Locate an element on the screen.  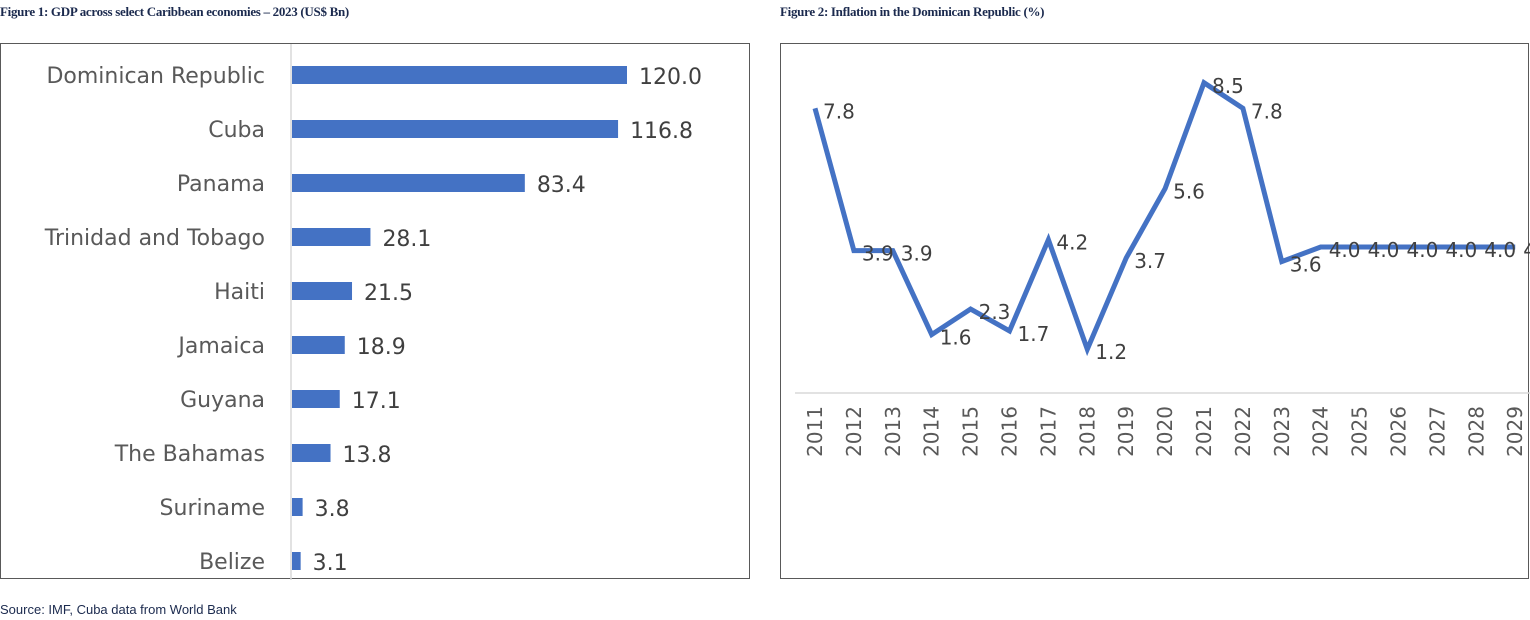
data-label: 3.1 is located at coordinates (330, 563).